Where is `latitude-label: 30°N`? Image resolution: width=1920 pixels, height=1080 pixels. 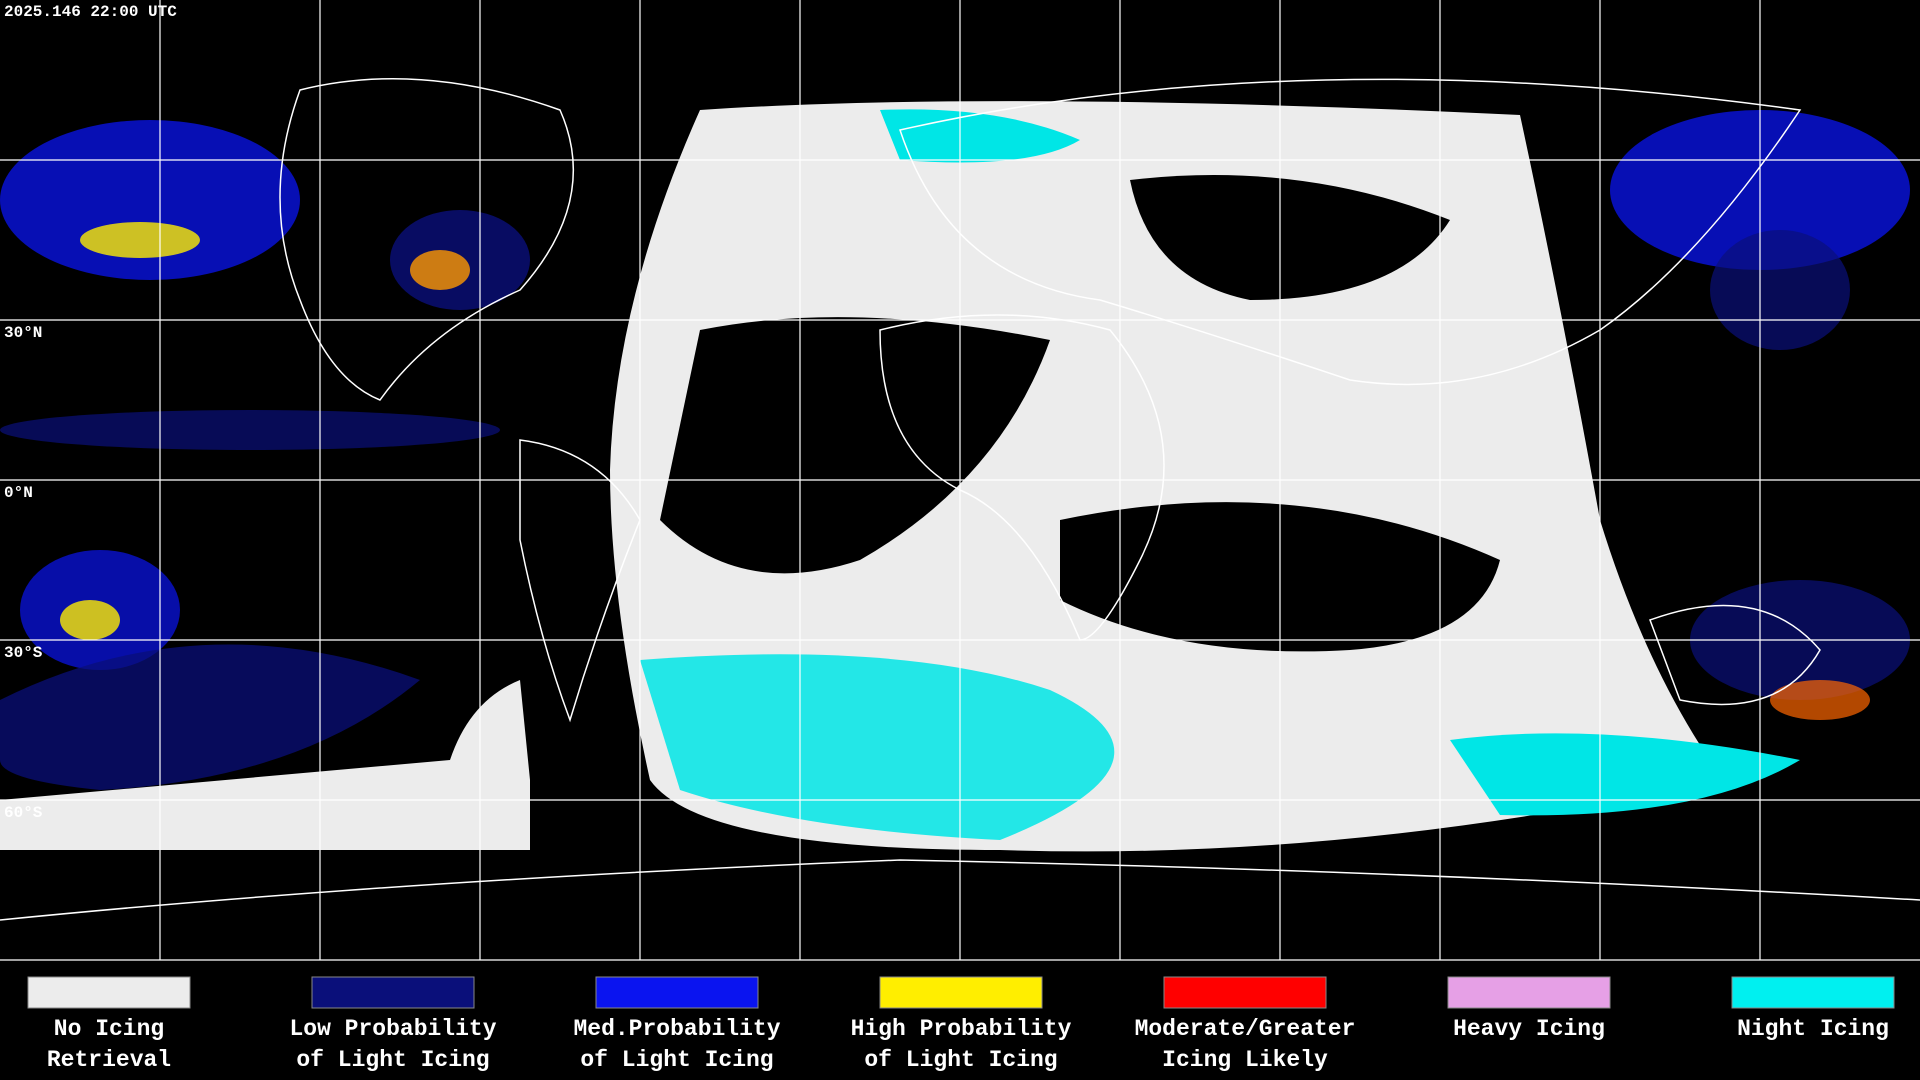
latitude-label: 30°N is located at coordinates (23, 333).